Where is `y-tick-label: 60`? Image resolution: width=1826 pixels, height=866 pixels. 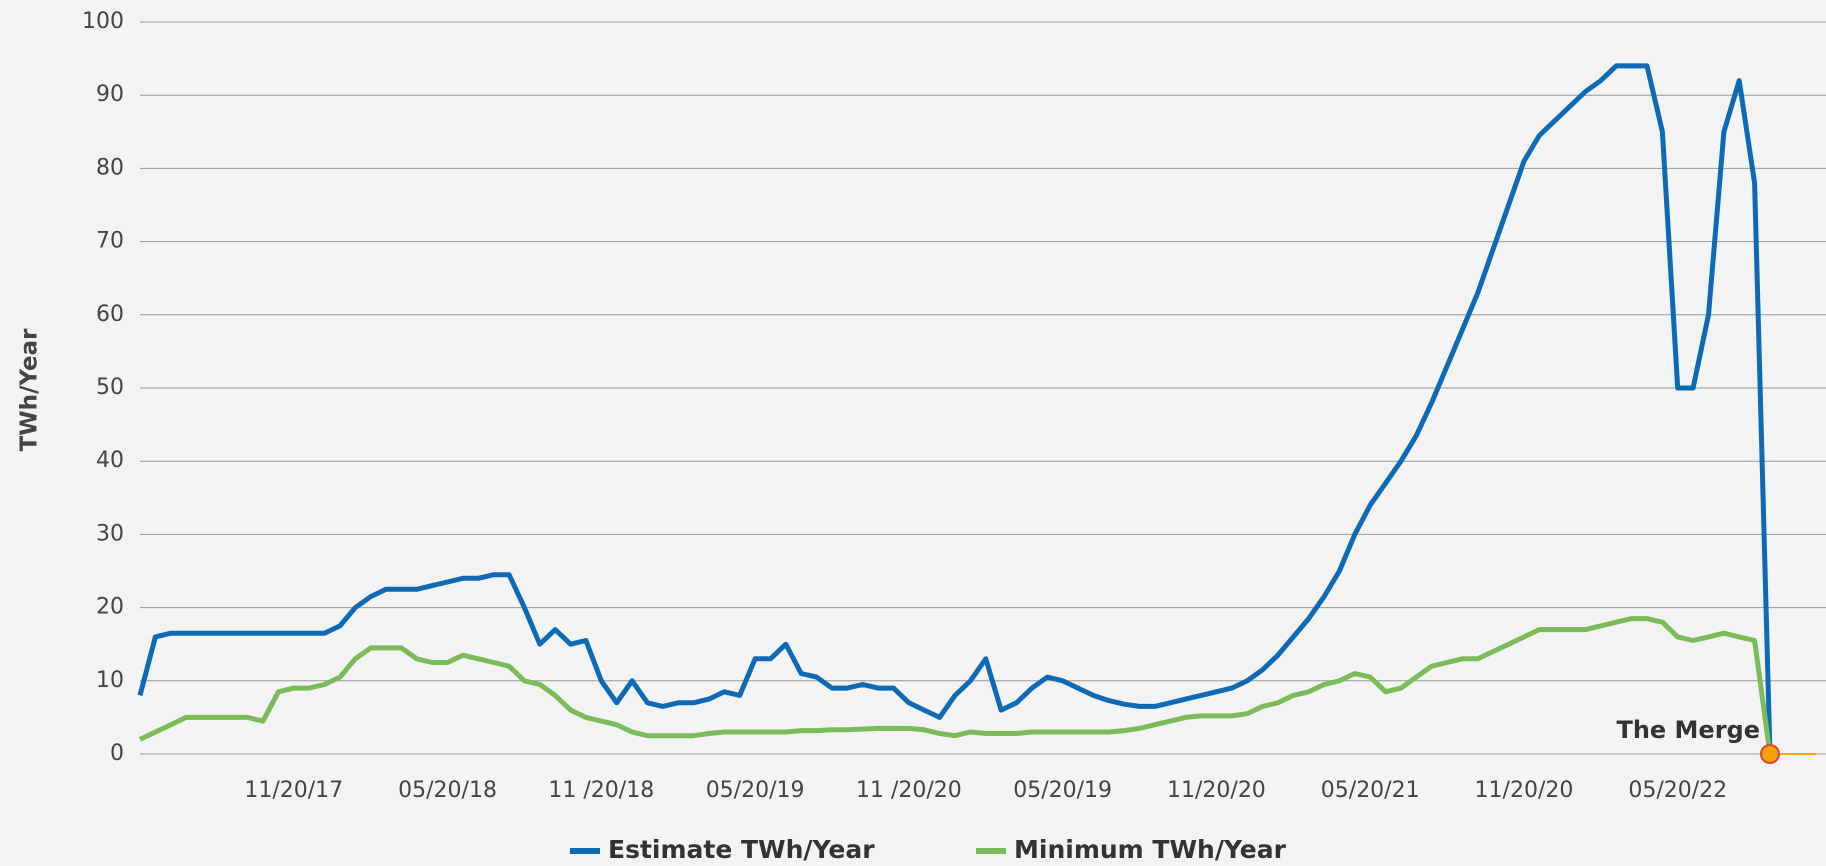 y-tick-label: 60 is located at coordinates (110, 314).